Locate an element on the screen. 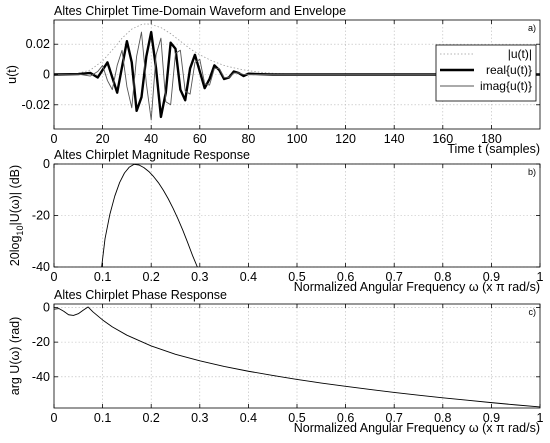 This screenshot has width=550, height=443. y-axis-label: 20log10|U(ω)| (dB) is located at coordinates (16, 215).